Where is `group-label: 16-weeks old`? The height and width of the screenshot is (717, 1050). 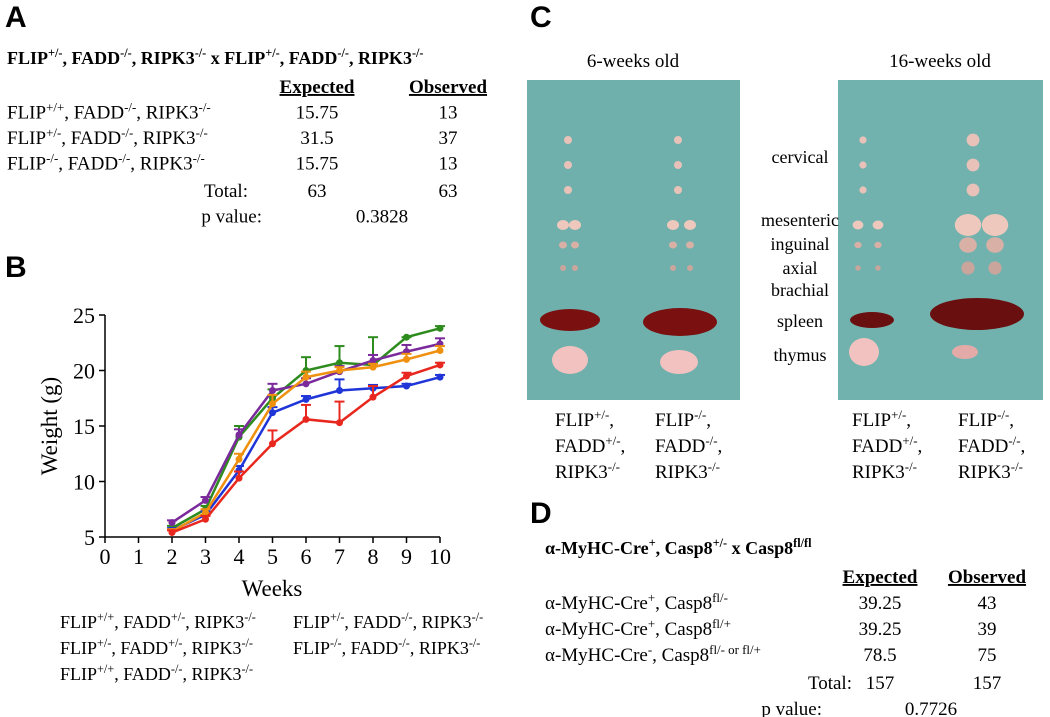 group-label: 16-weeks old is located at coordinates (940, 61).